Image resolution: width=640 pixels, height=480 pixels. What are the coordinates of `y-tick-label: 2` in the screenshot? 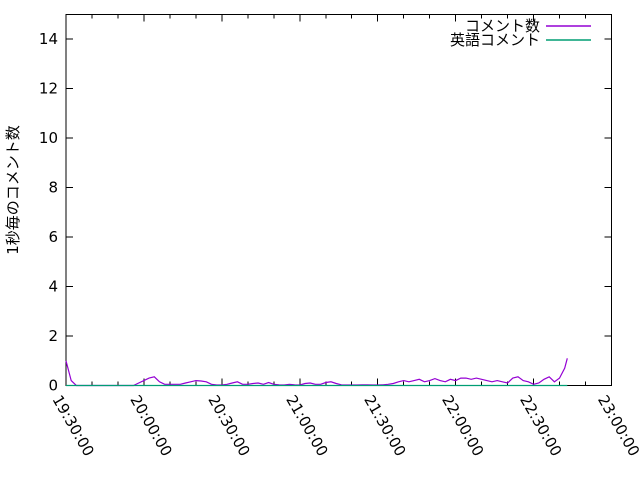 It's located at (53, 336).